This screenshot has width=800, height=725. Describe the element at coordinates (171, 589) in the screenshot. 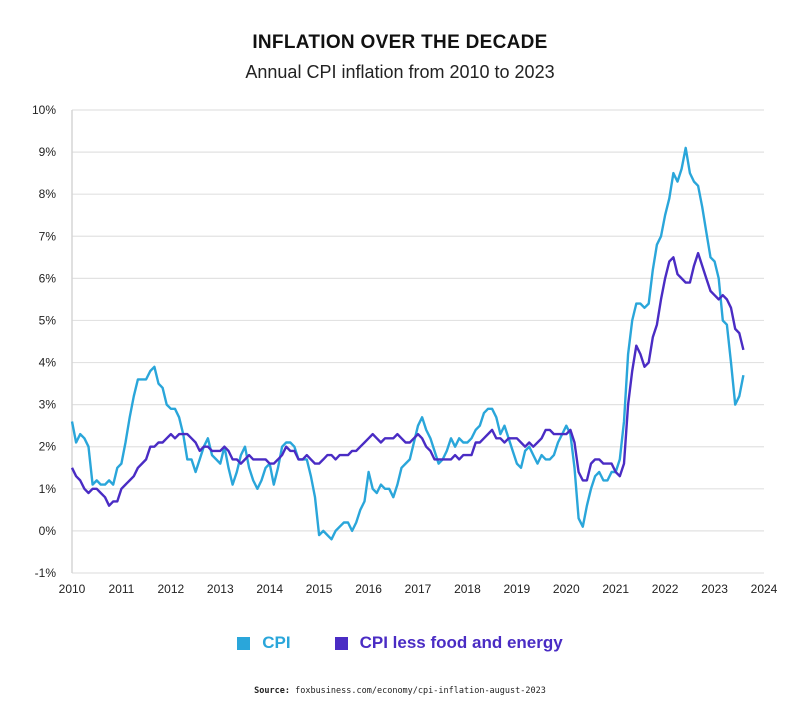

I see `x-tick-label: 2012` at that location.